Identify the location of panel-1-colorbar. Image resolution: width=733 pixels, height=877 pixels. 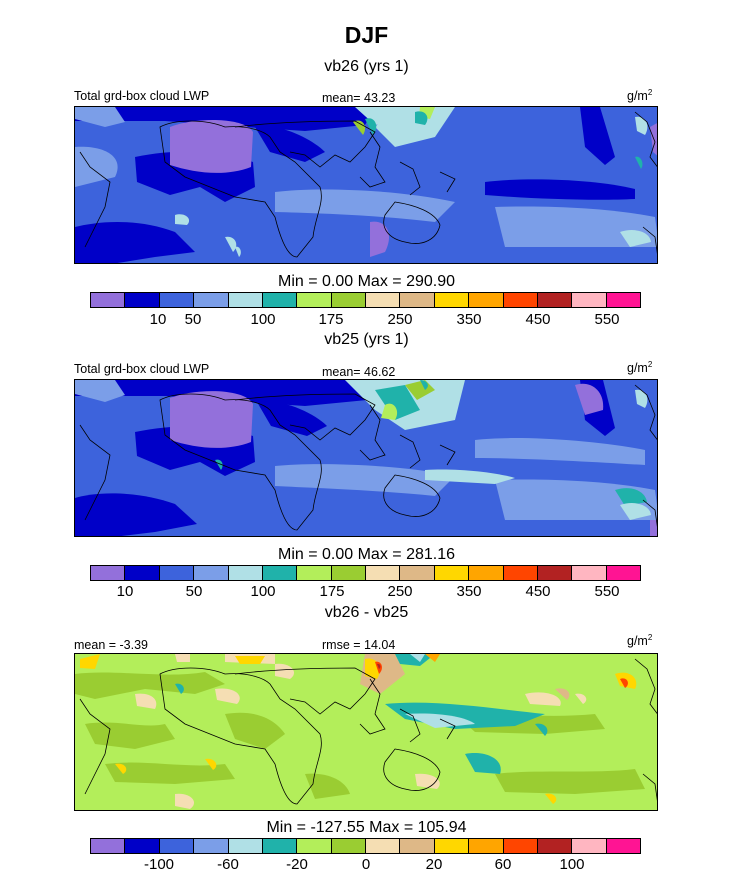
(365, 300).